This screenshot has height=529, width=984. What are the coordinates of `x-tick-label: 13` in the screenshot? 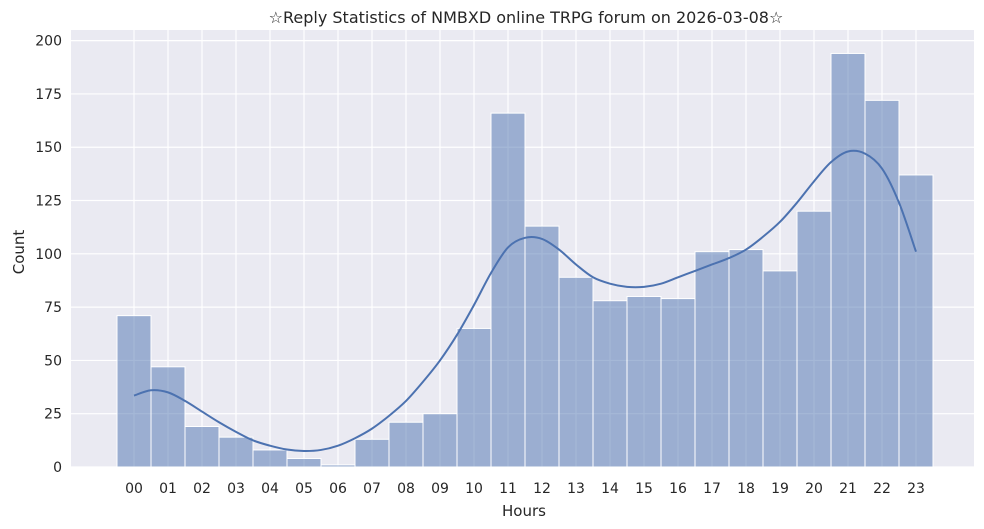 It's located at (576, 489).